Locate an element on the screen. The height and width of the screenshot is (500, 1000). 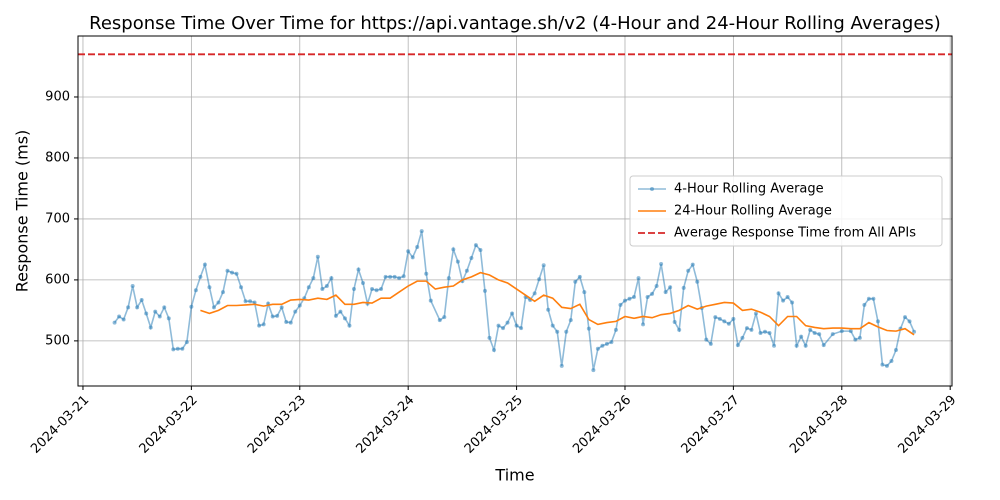
legend-label: 4-Hour Rolling Average is located at coordinates (749, 189).